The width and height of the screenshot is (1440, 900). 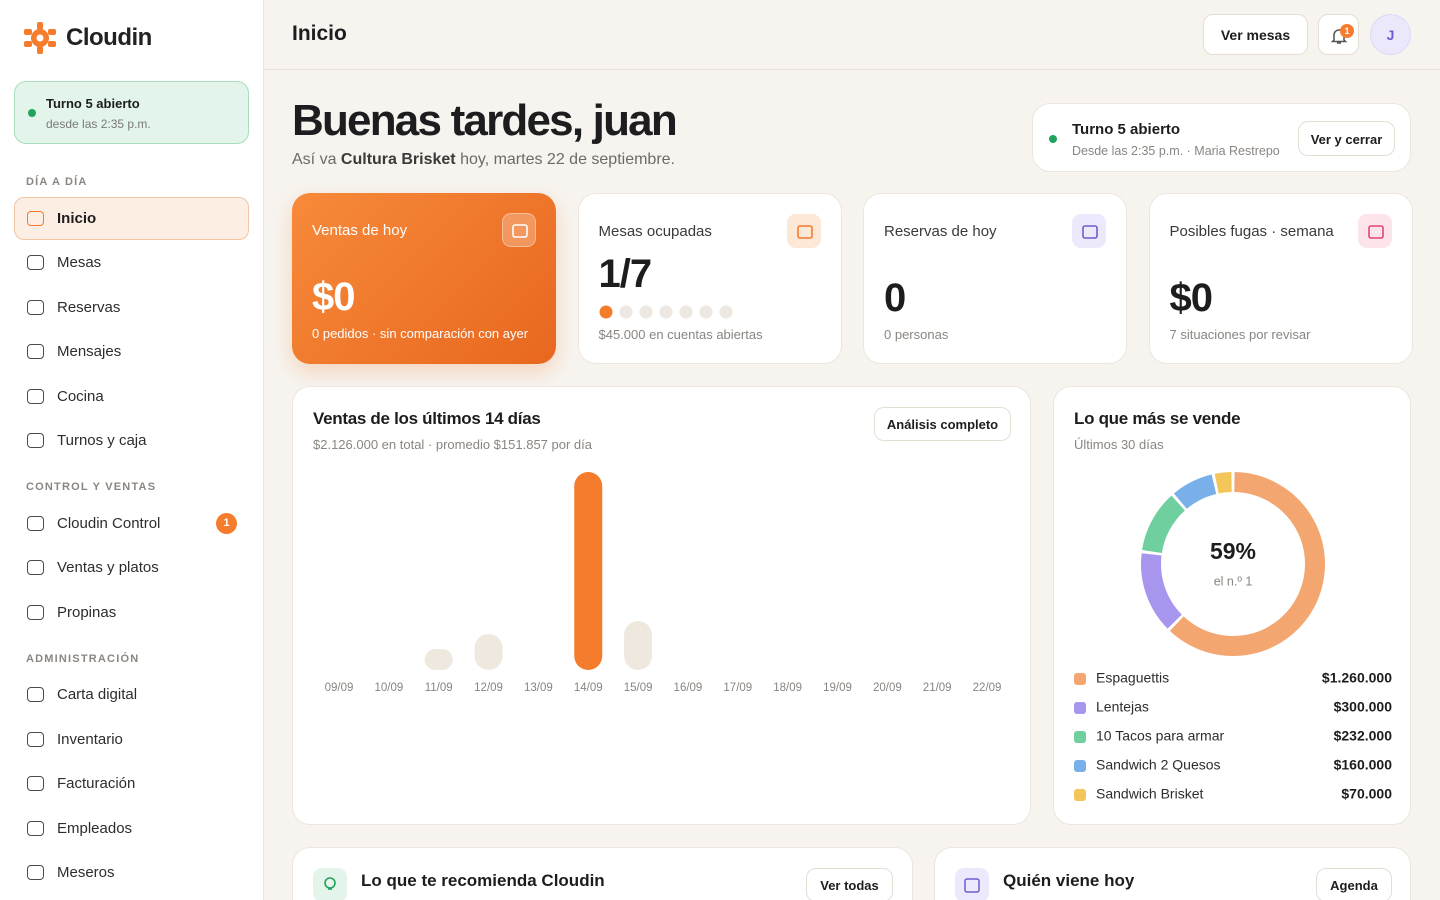 What do you see at coordinates (132, 352) in the screenshot?
I see `nav-item: Mensajes` at bounding box center [132, 352].